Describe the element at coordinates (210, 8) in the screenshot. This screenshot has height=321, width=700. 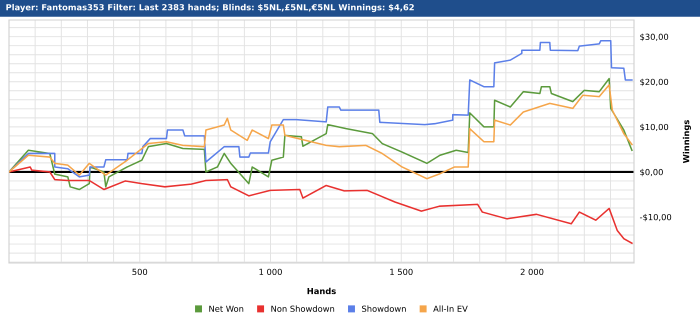
I see `chart-title: Player: Fantomas353 Filter: Last 2383 hands; Blinds: $5NL,£5NL,€5NL Winnings: $4,62` at that location.